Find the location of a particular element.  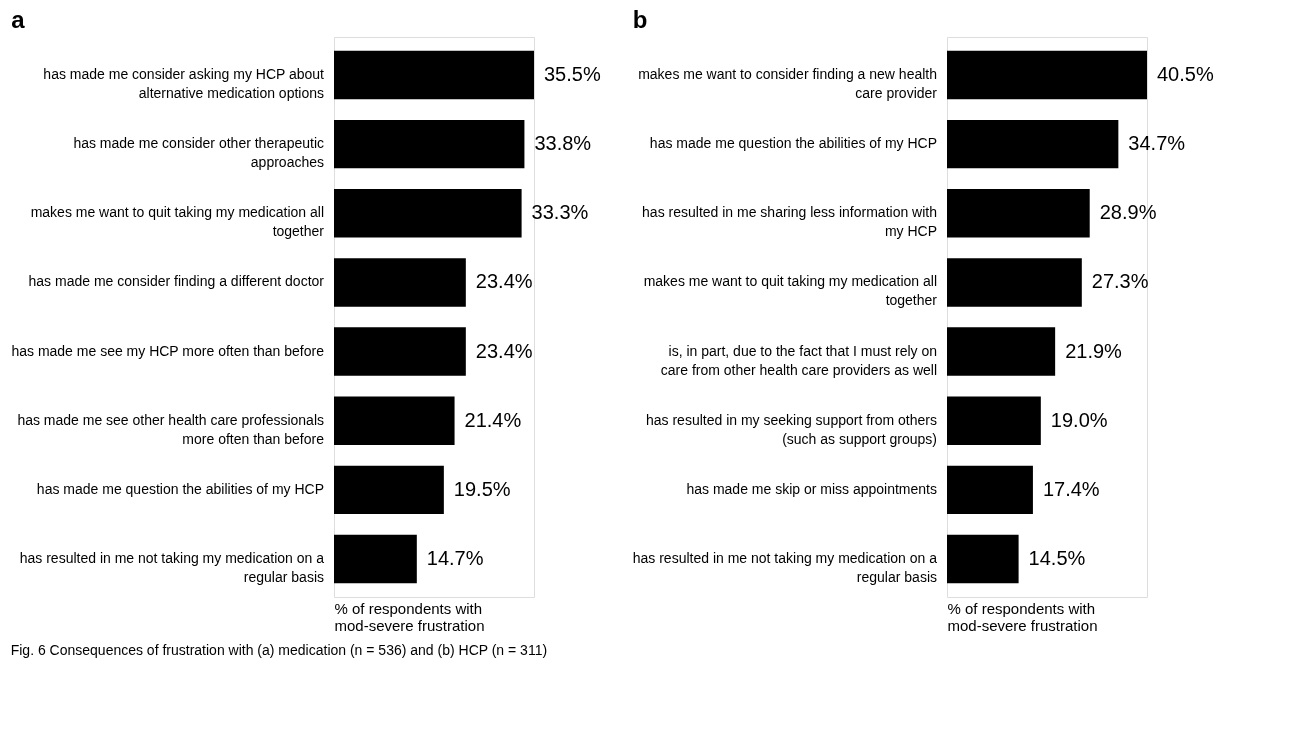

data-label: 35.5% is located at coordinates (572, 74).